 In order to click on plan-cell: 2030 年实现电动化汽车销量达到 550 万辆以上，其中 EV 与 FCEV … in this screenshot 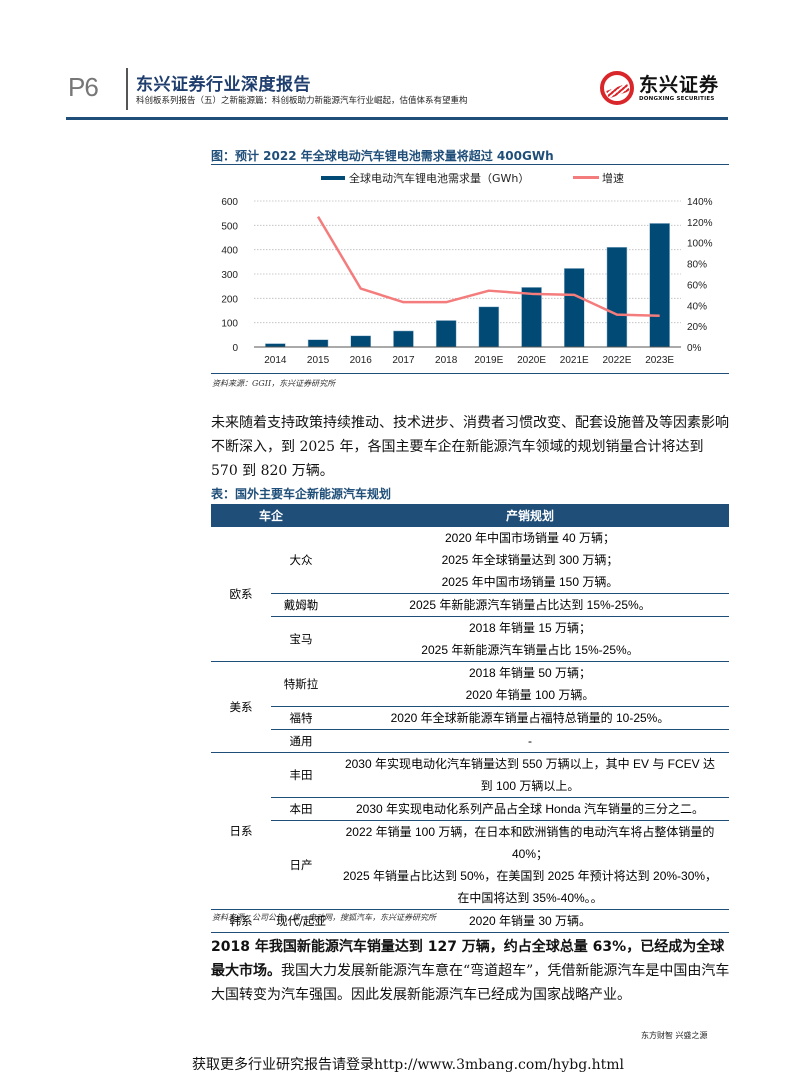, I will do `click(530, 775)`.